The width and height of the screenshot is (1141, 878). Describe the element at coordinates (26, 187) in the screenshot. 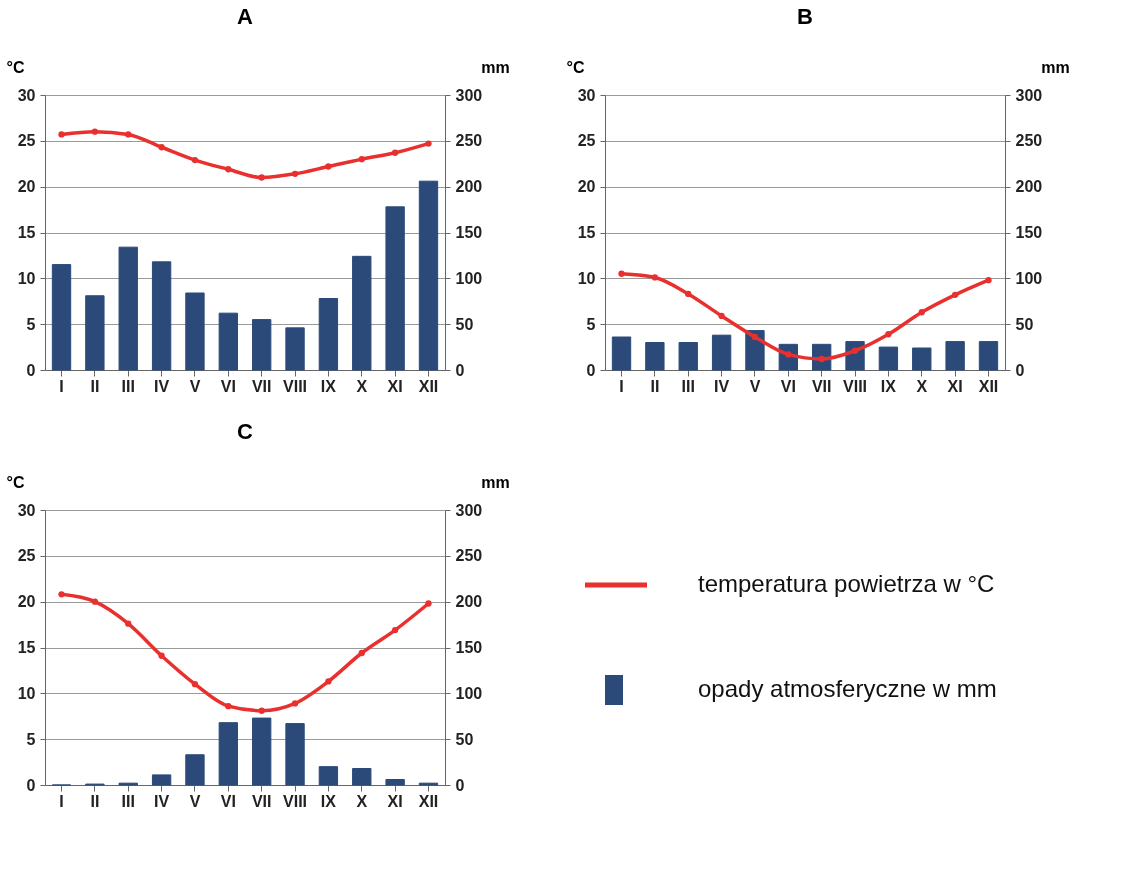

I see `y-tick-label: 20` at that location.